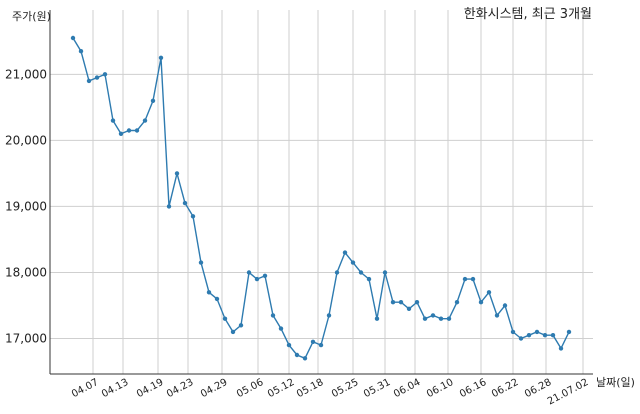 This screenshot has width=640, height=414. I want to click on y-tick-label: 17,000, so click(26, 339).